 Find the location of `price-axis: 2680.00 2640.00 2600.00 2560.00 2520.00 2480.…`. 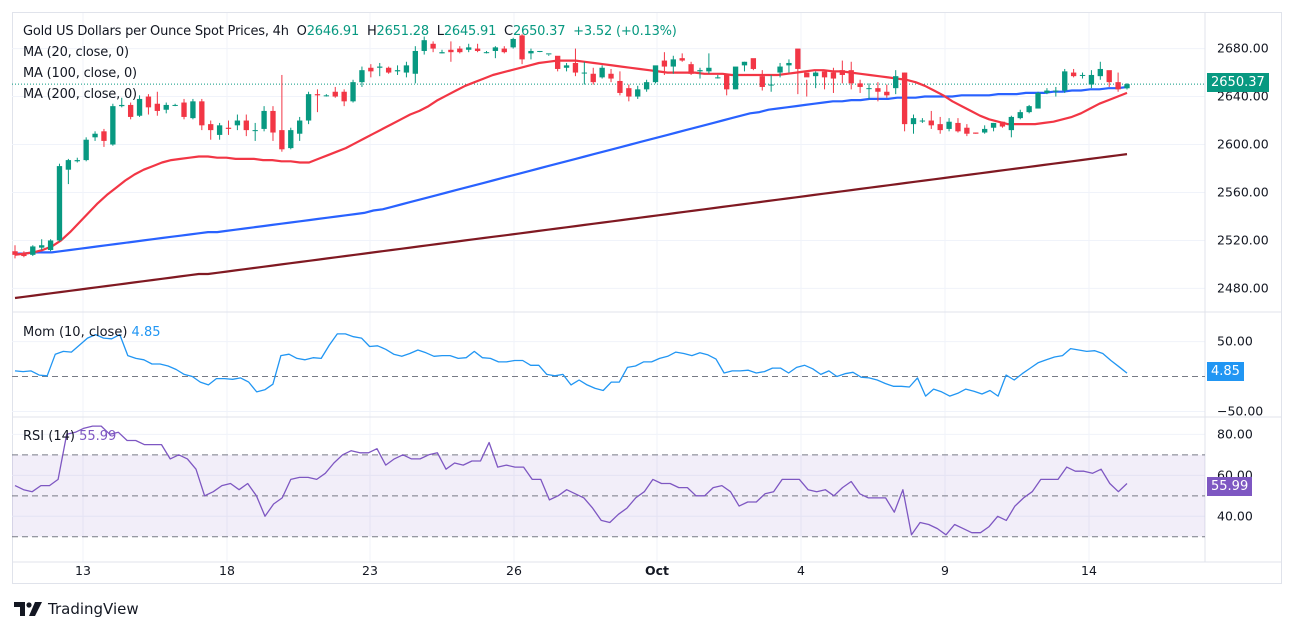

price-axis: 2680.00 2640.00 2600.00 2560.00 2520.00 2480.… is located at coordinates (1243, 282).